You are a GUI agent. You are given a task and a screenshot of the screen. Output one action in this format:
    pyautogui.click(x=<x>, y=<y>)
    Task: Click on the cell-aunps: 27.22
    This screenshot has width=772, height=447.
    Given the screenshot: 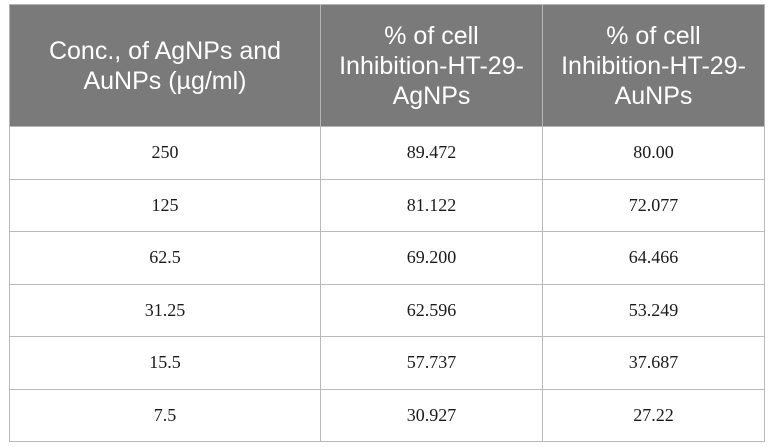 What is the action you would take?
    pyautogui.click(x=653, y=415)
    